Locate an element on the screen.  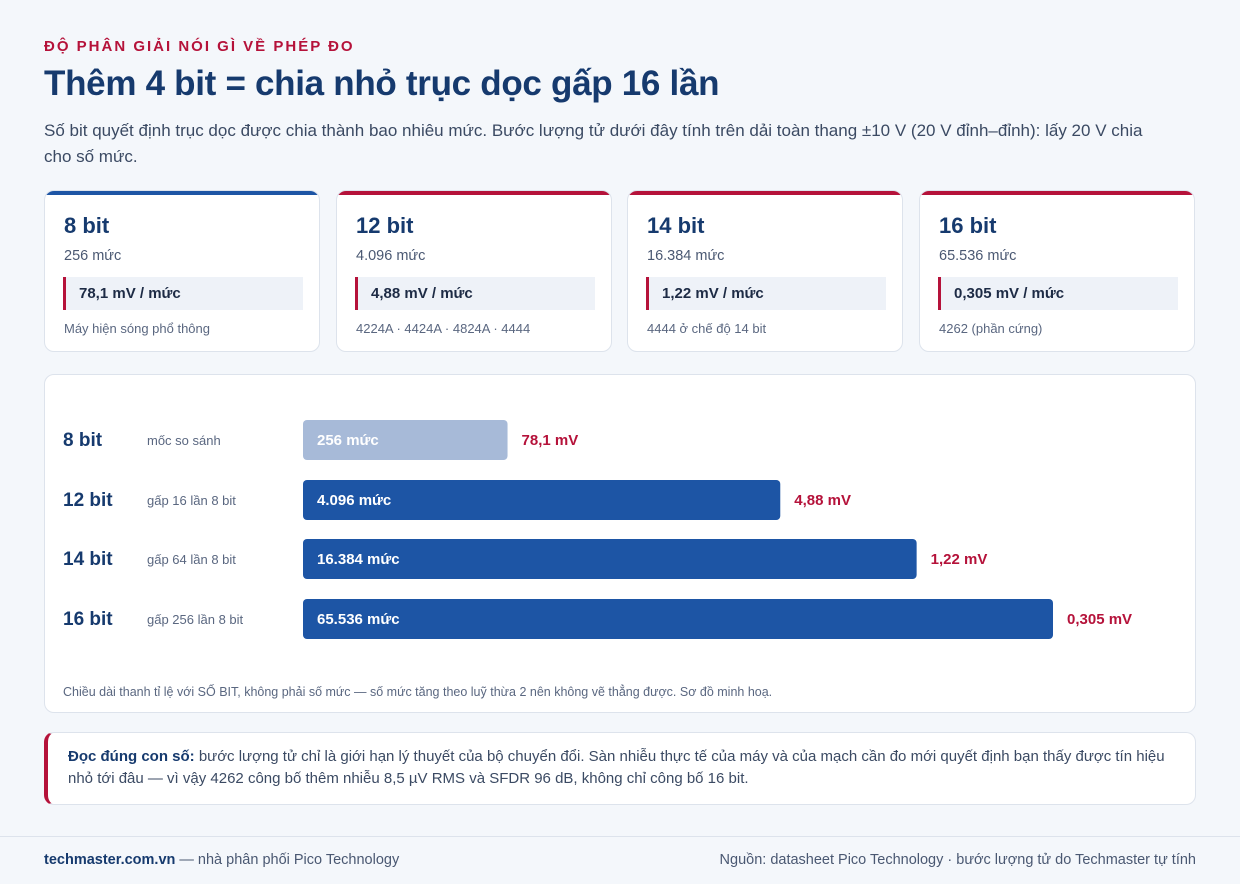
card-bits: 12 bit is located at coordinates (385, 225).